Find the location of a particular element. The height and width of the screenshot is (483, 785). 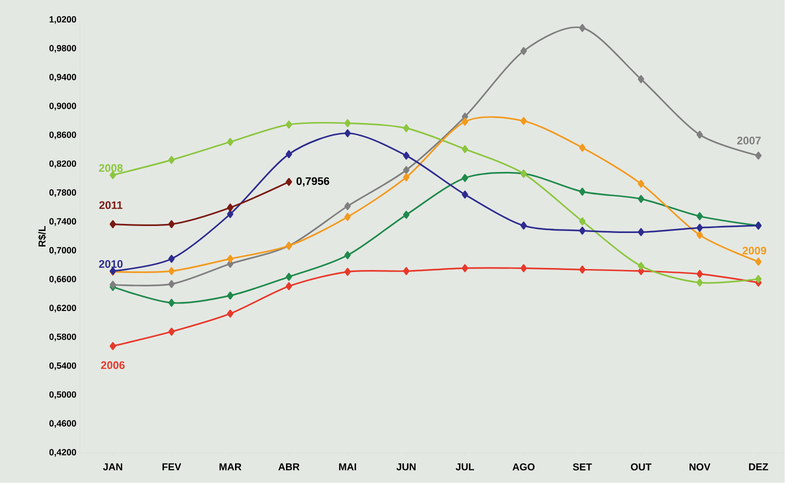

y-tick-label: 1,0200 is located at coordinates (63, 20).